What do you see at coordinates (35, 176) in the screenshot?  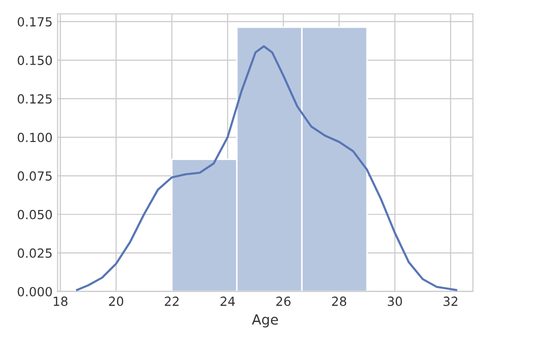 I see `y-tick-label: 0.075` at bounding box center [35, 176].